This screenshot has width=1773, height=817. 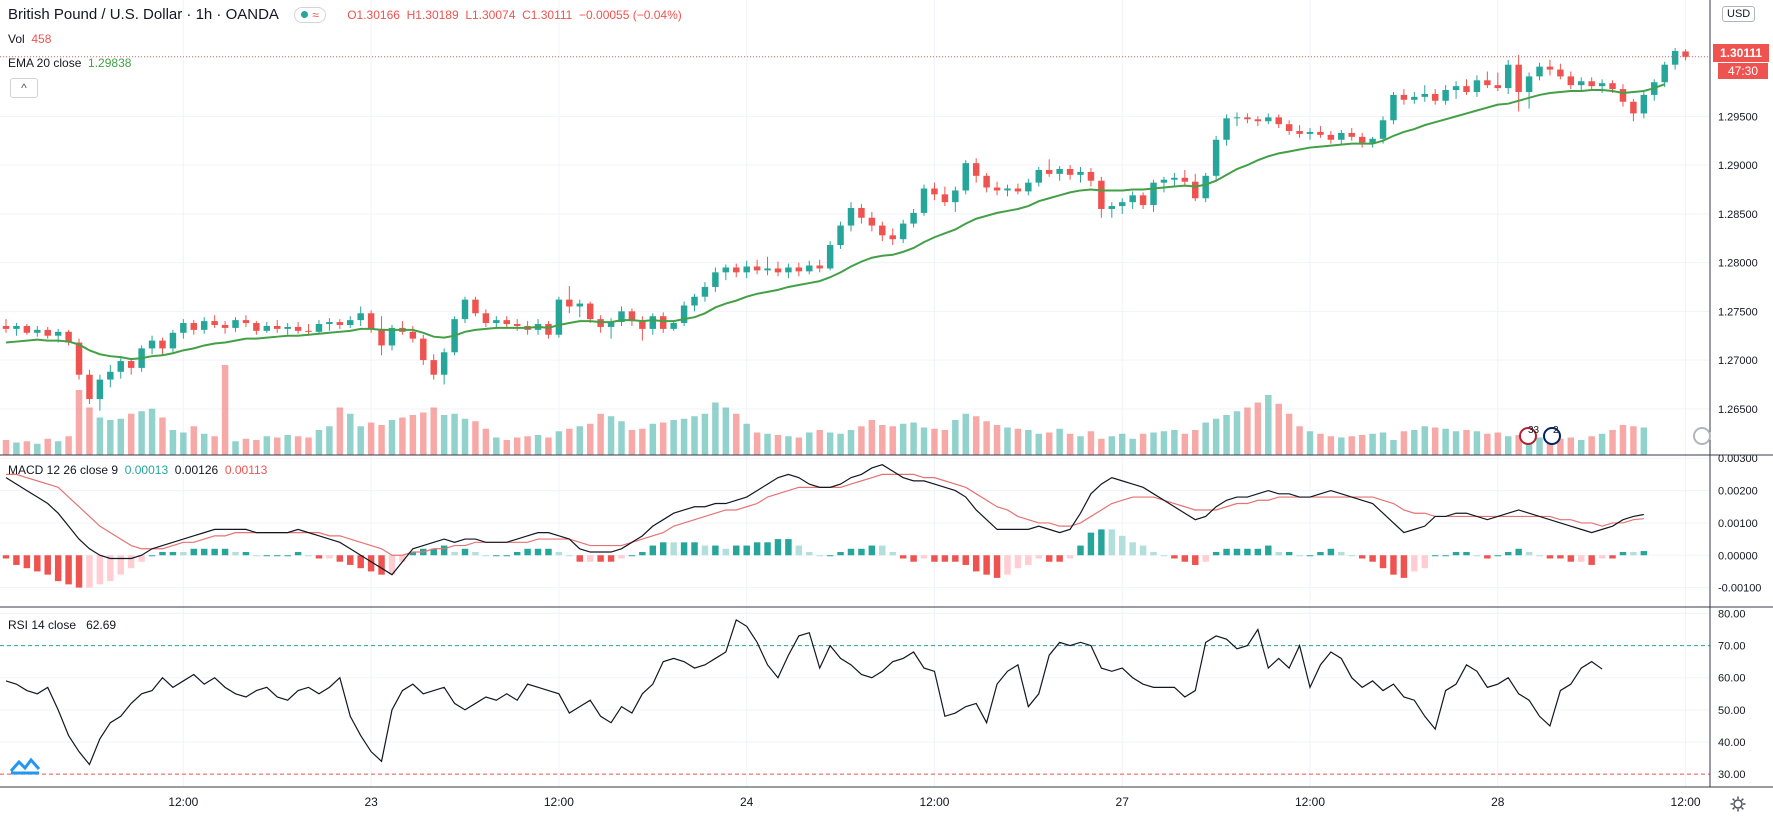 I want to click on event-count-uk: 2, so click(x=1556, y=430).